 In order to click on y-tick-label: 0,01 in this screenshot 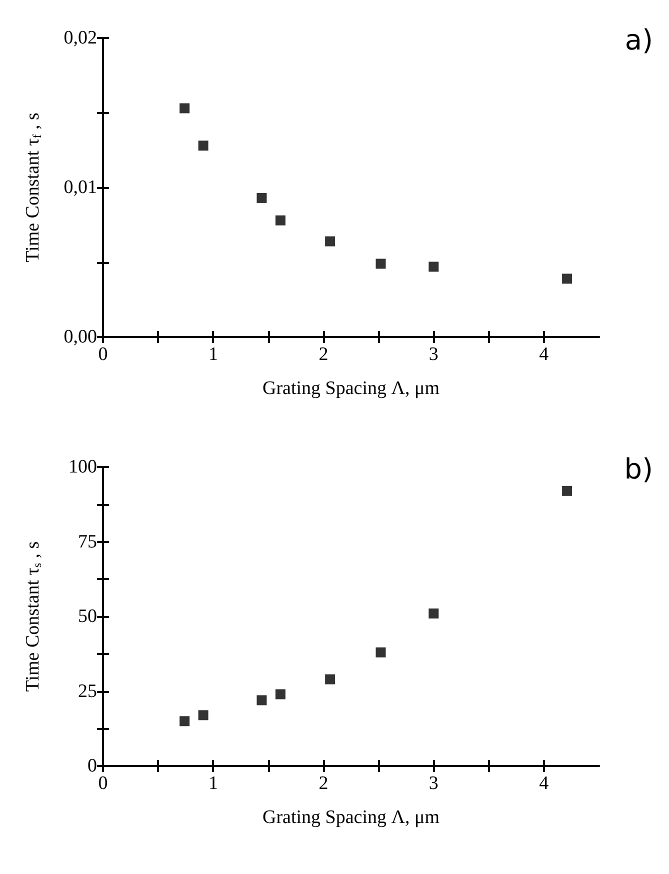, I will do `click(80, 187)`.